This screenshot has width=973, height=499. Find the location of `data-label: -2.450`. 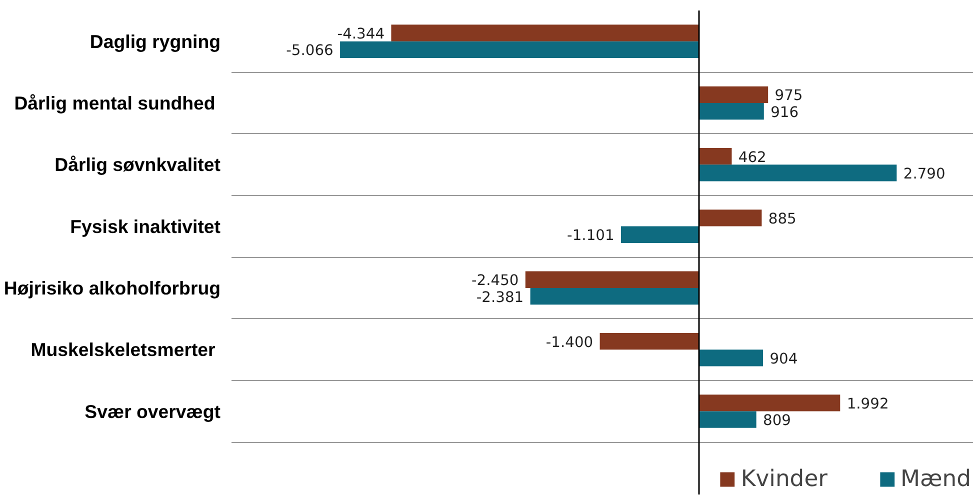

data-label: -2.450 is located at coordinates (495, 281).